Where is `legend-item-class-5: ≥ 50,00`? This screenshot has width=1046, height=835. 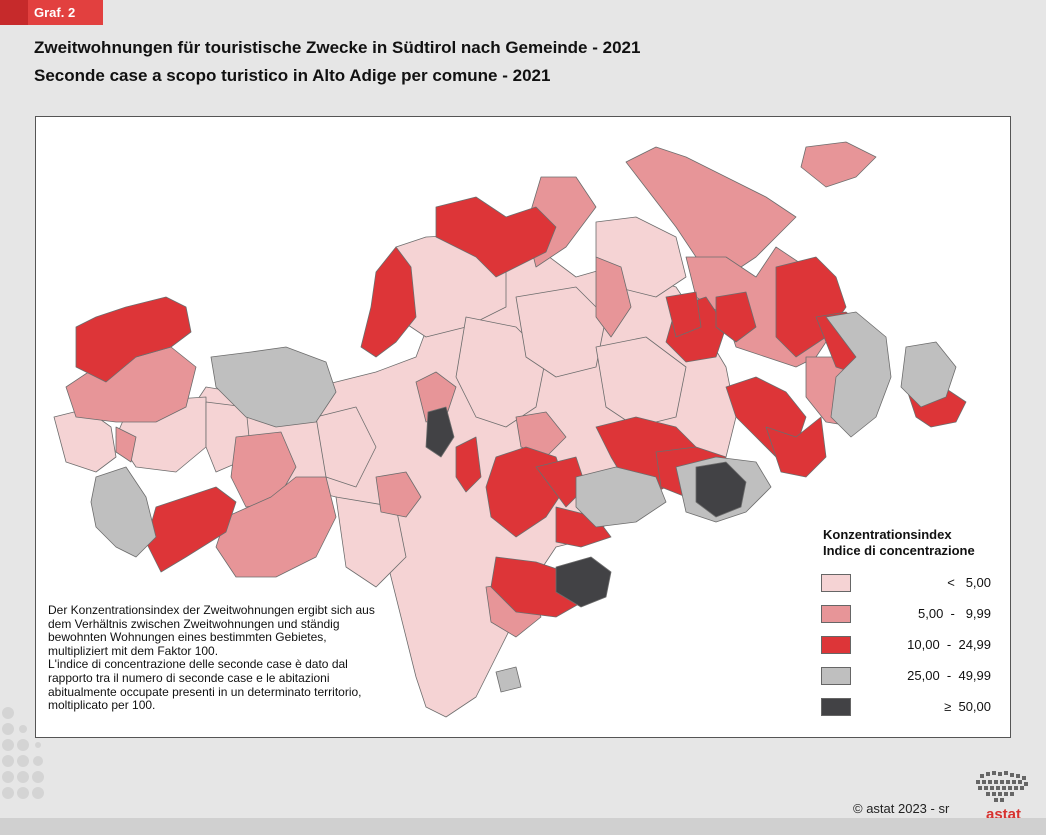 legend-item-class-5: ≥ 50,00 is located at coordinates (911, 708).